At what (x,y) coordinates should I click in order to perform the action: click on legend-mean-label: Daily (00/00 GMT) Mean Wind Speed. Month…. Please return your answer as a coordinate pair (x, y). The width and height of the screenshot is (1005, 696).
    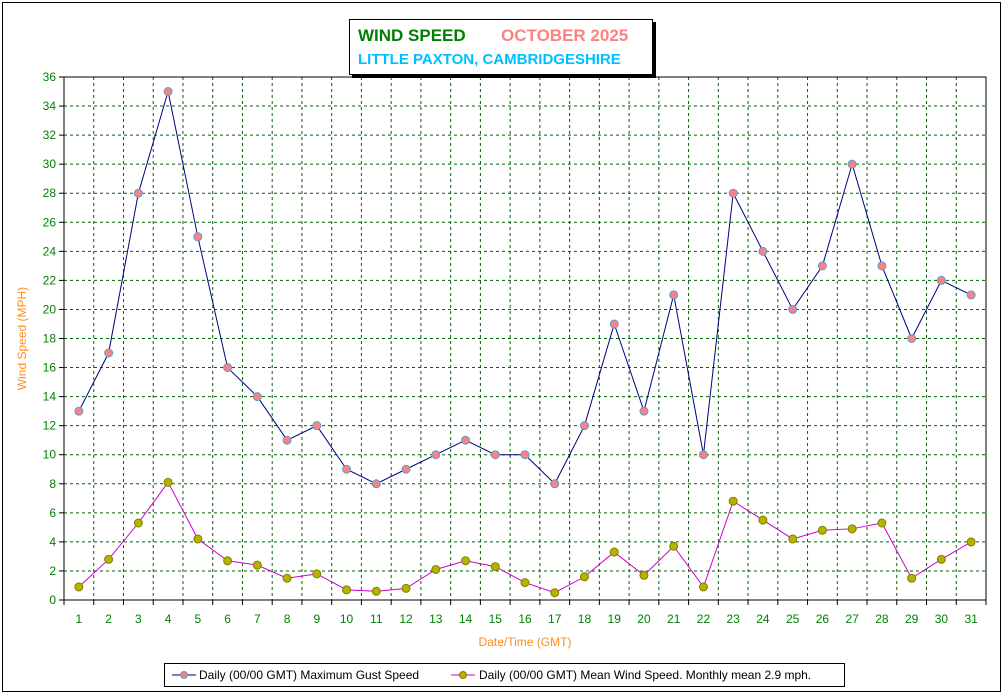
    Looking at the image, I should click on (645, 675).